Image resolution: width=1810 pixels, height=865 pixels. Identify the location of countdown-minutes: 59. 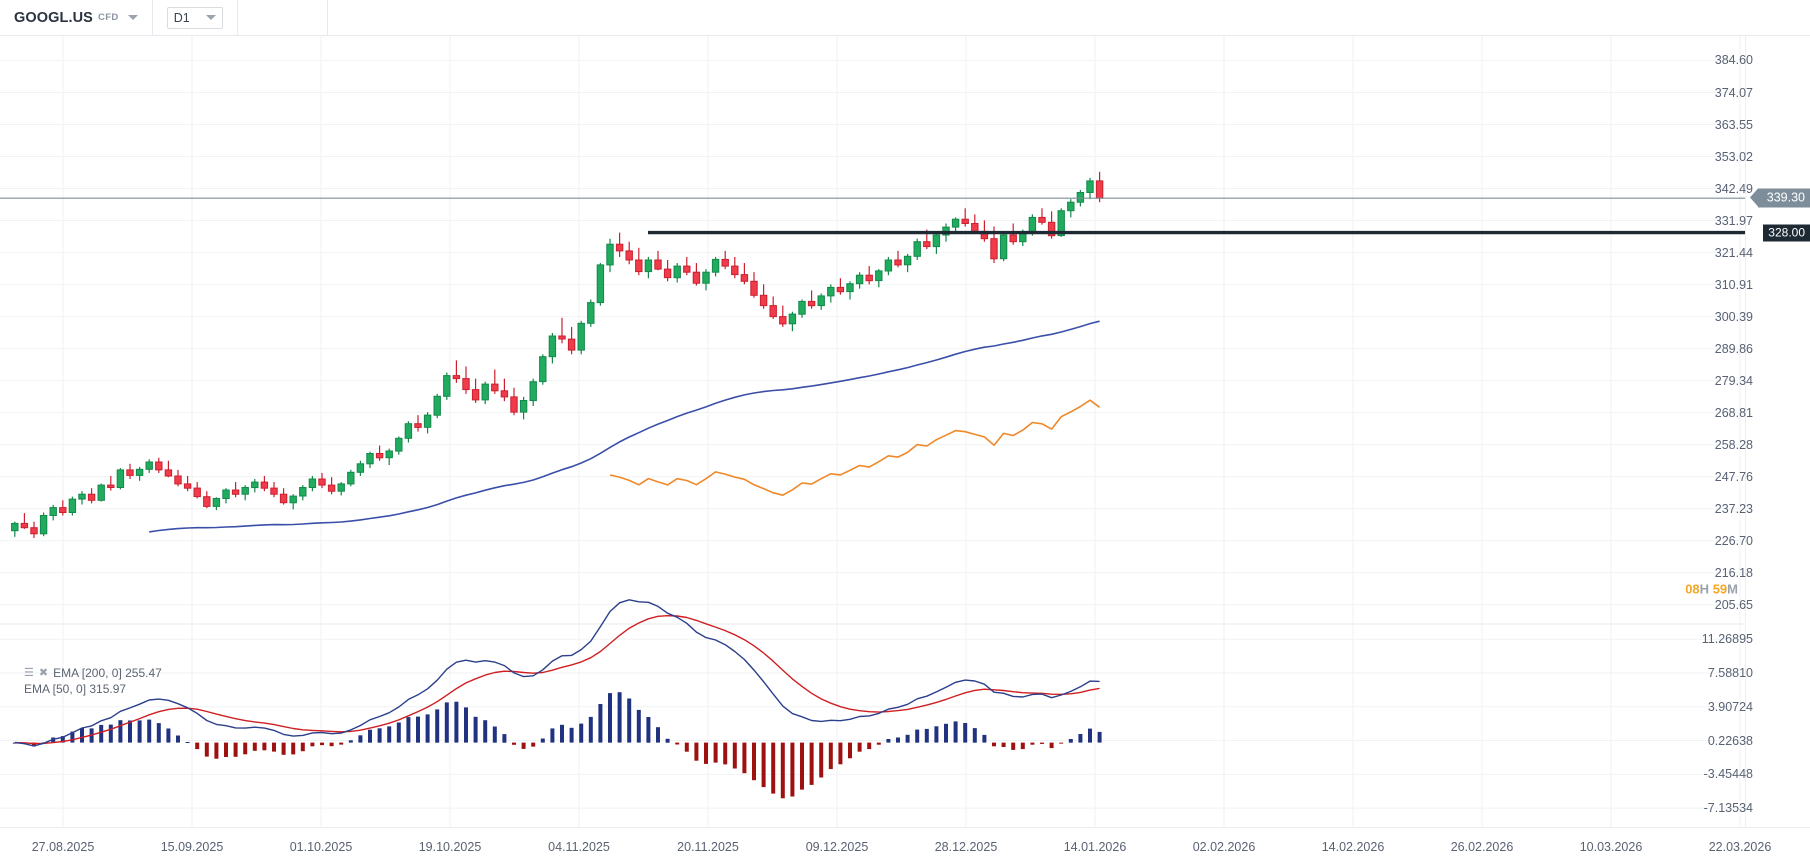
(1720, 588).